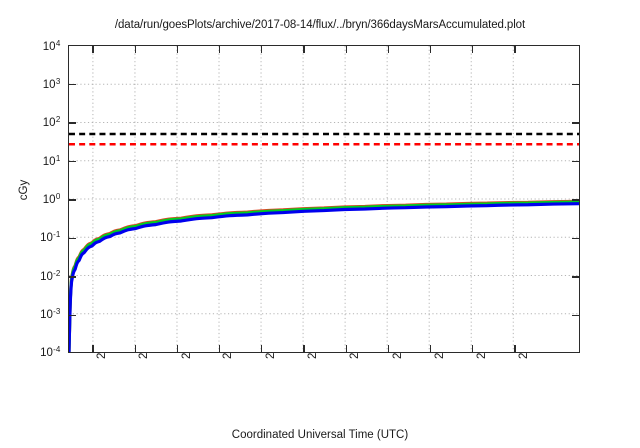 This screenshot has width=640, height=448. What do you see at coordinates (50, 237) in the screenshot?
I see `y-tick-label-10e-1: 10⁻¹` at bounding box center [50, 237].